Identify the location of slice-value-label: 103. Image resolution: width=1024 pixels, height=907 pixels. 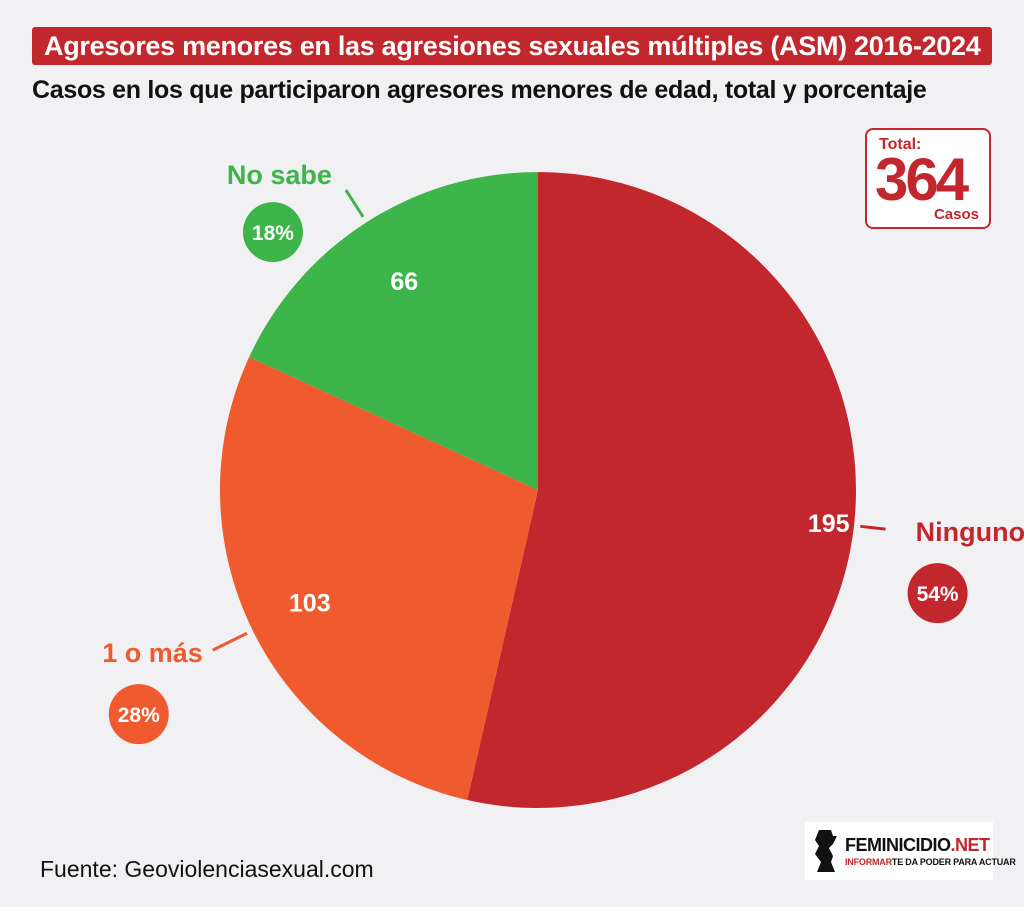
(310, 603).